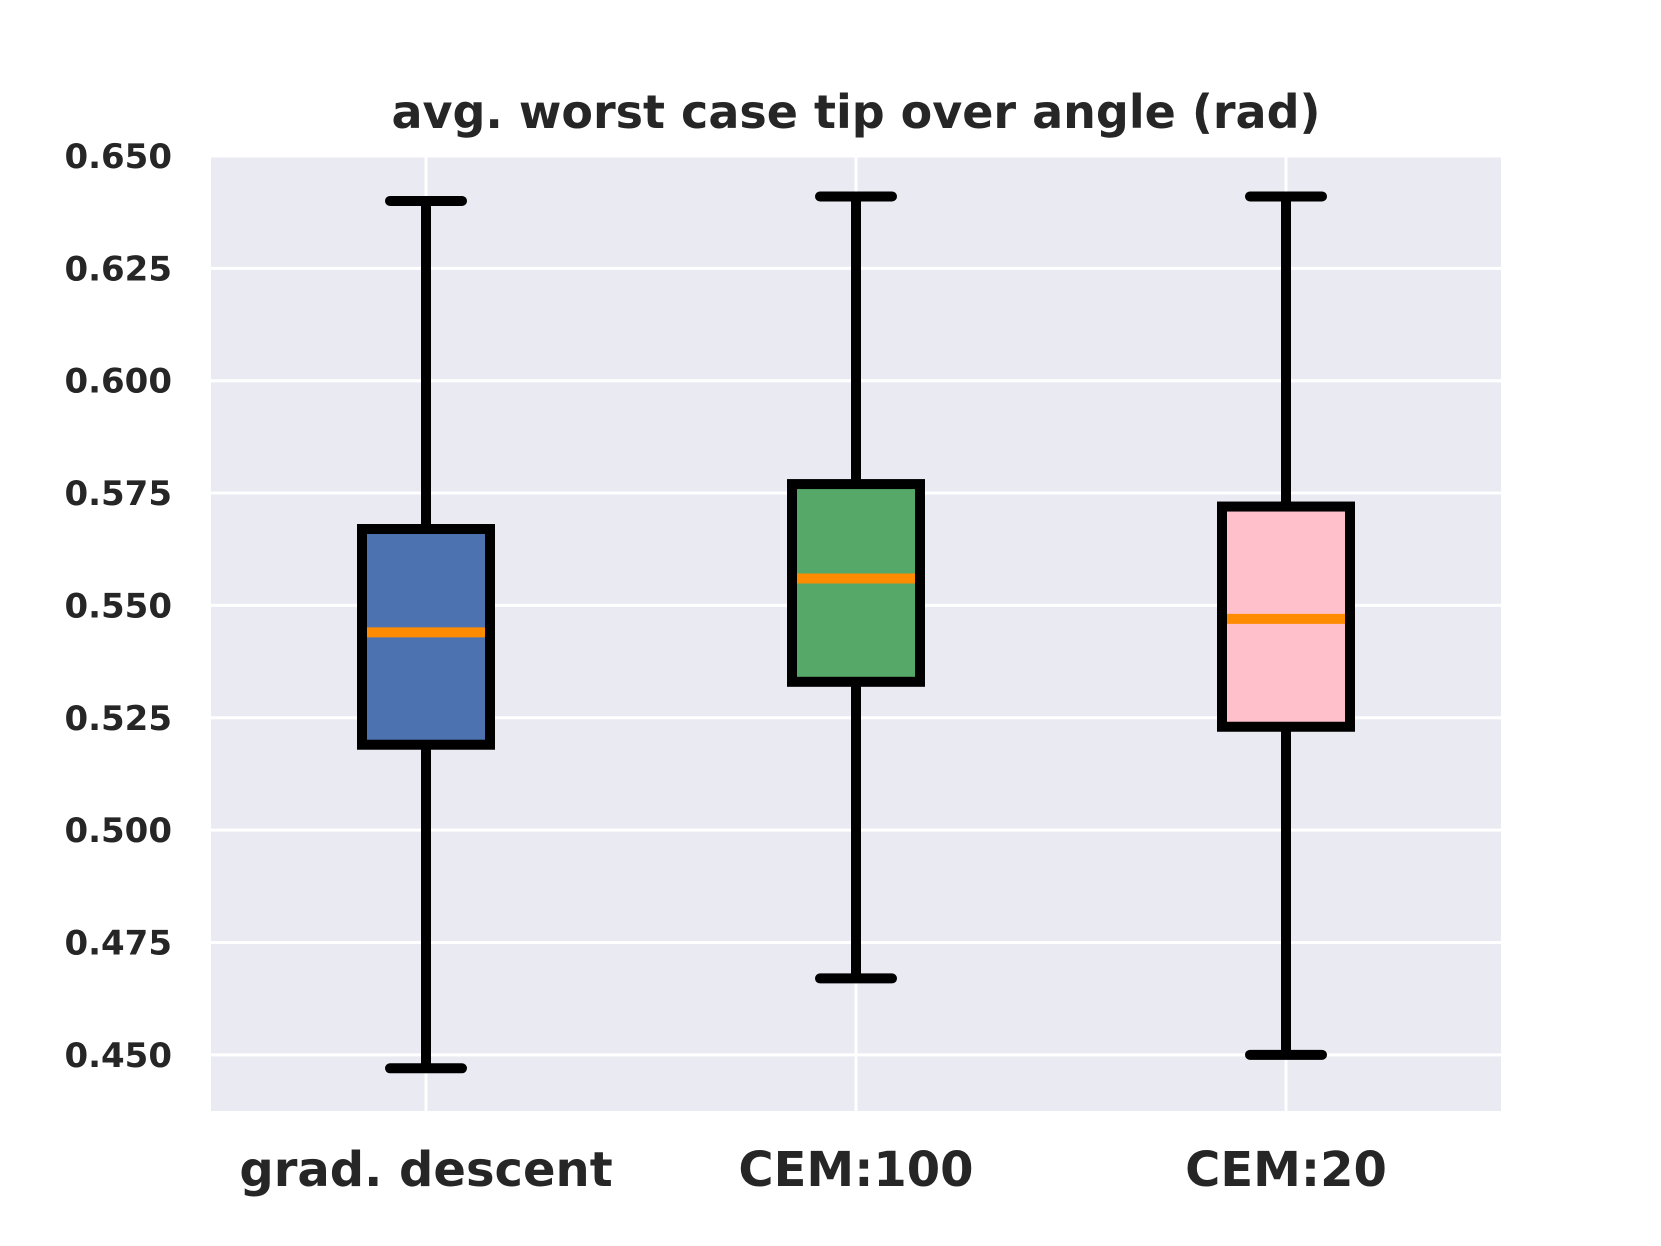 The width and height of the screenshot is (1661, 1246). Describe the element at coordinates (118, 1056) in the screenshot. I see `y-tick-label: 0.450` at that location.